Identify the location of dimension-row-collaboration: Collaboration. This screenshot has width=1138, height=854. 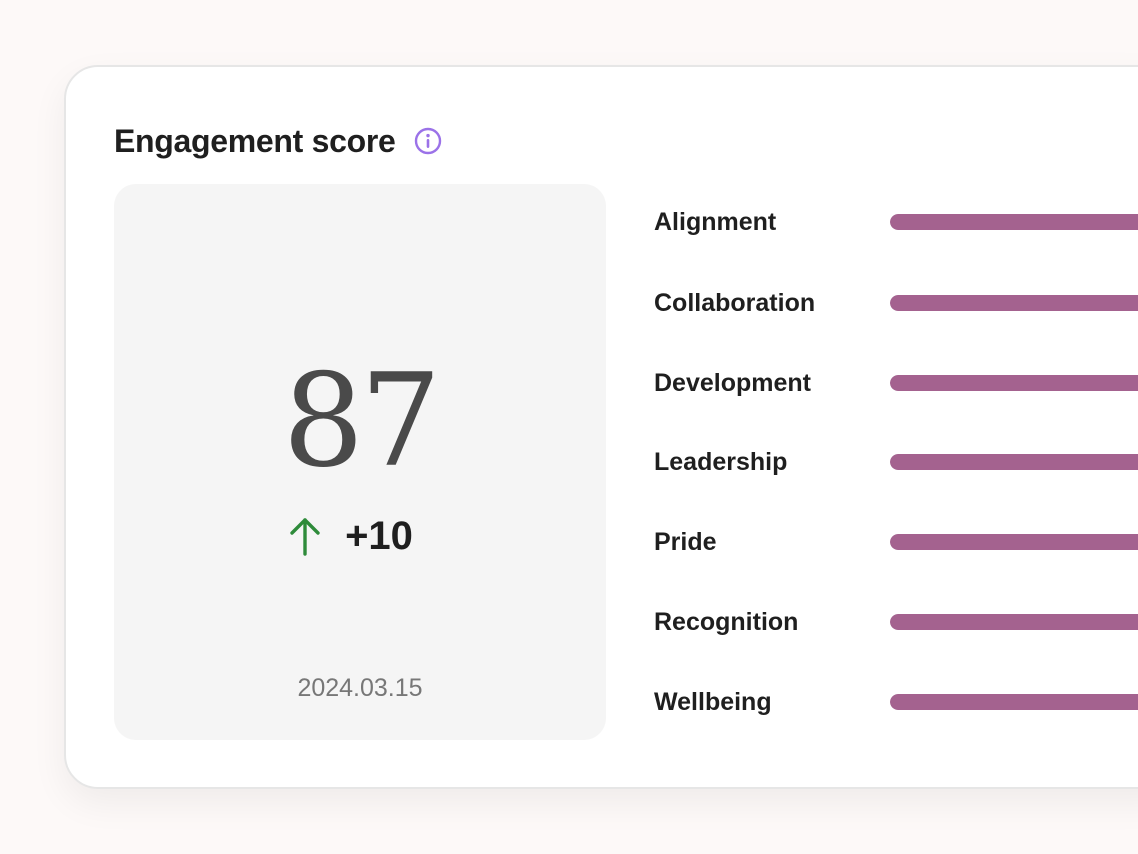
(896, 303).